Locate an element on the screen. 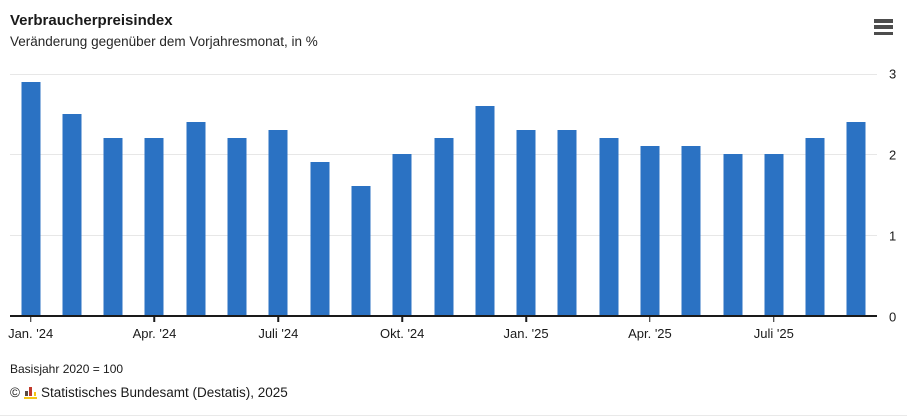  destatis-logo-icon is located at coordinates (30, 392).